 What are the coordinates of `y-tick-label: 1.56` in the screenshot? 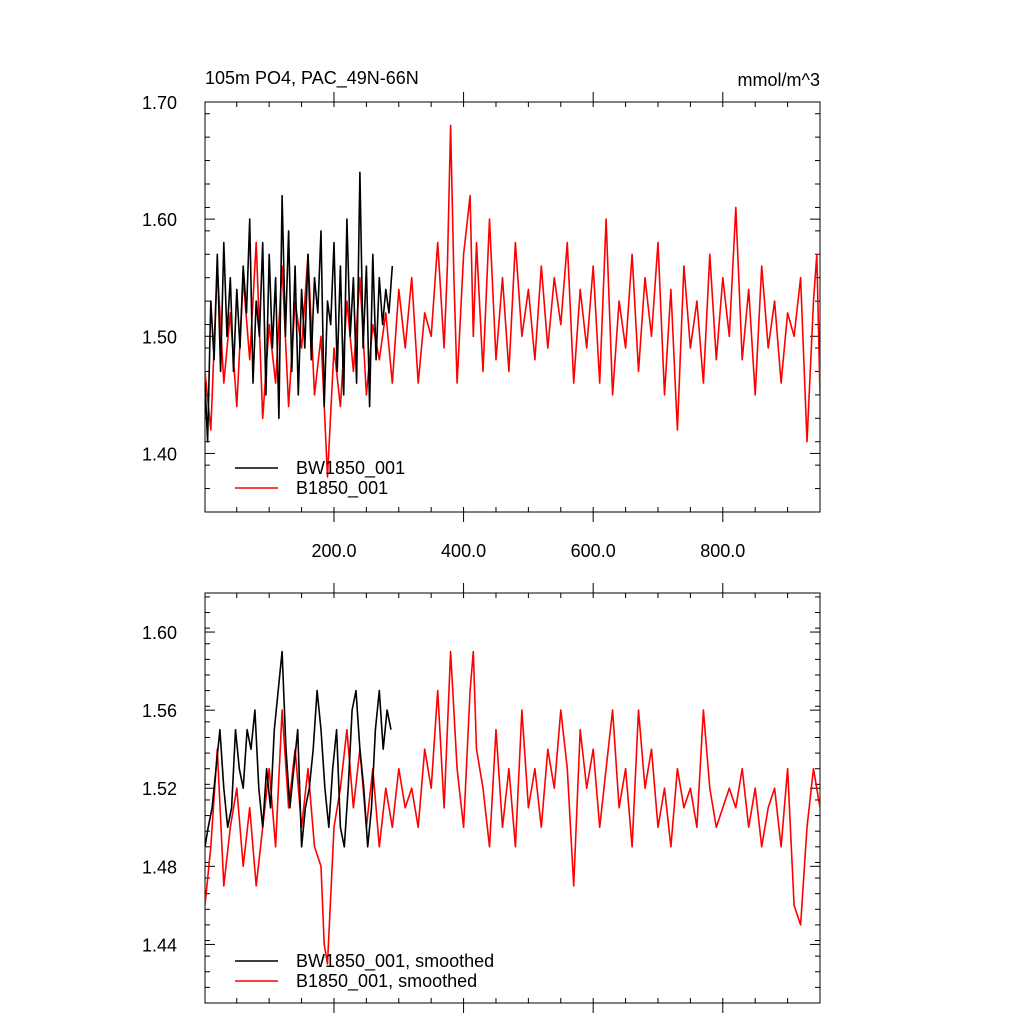 It's located at (159, 711).